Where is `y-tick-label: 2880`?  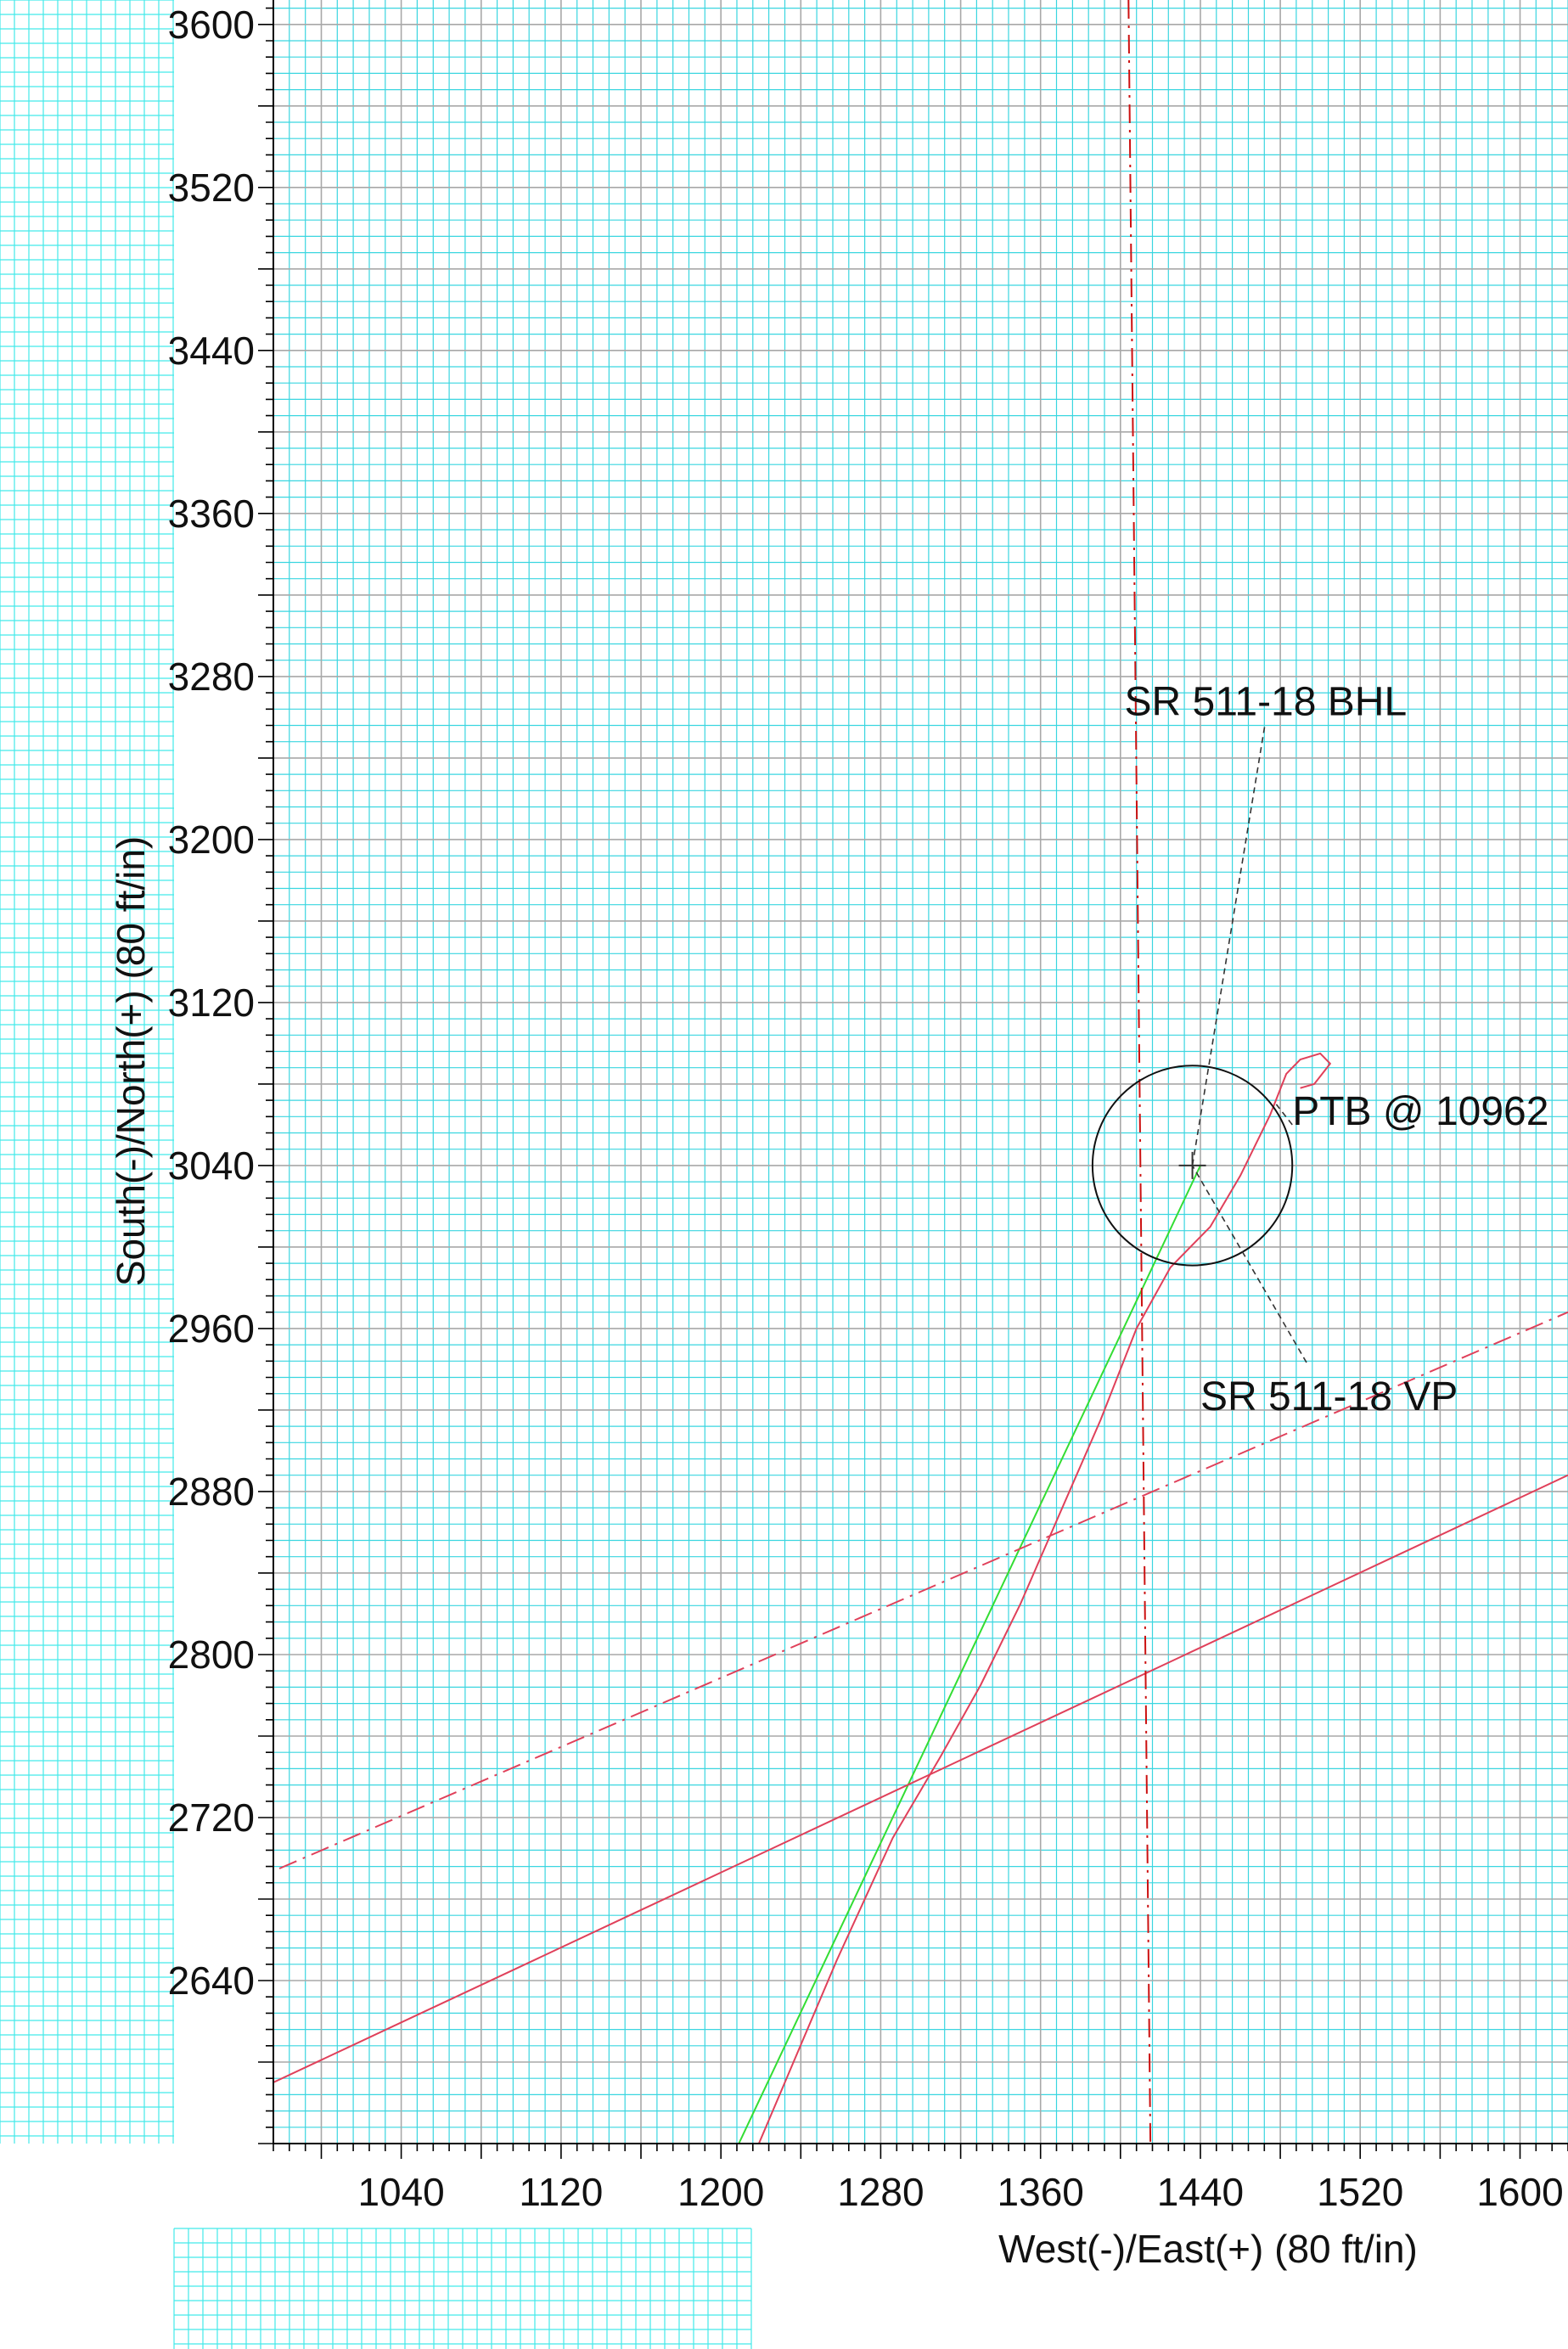
y-tick-label: 2880 is located at coordinates (211, 1492).